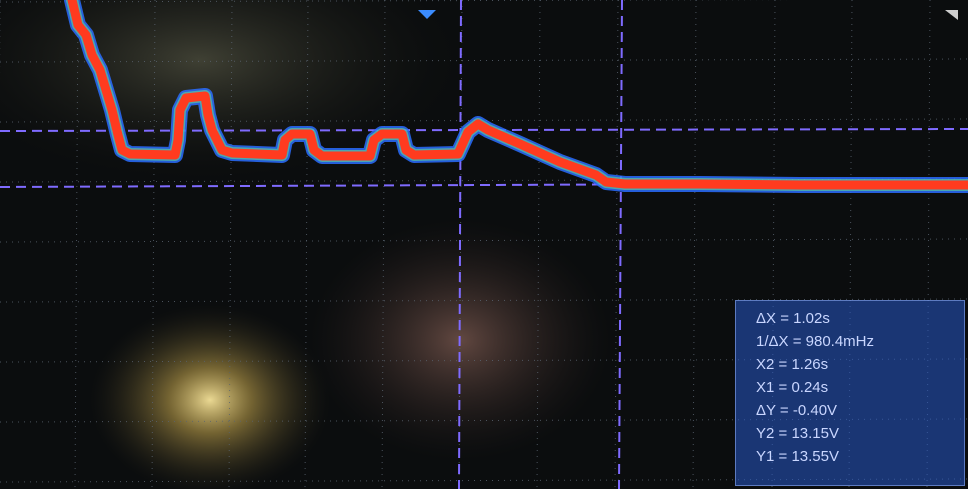  I want to click on edge-marker, so click(951, 15).